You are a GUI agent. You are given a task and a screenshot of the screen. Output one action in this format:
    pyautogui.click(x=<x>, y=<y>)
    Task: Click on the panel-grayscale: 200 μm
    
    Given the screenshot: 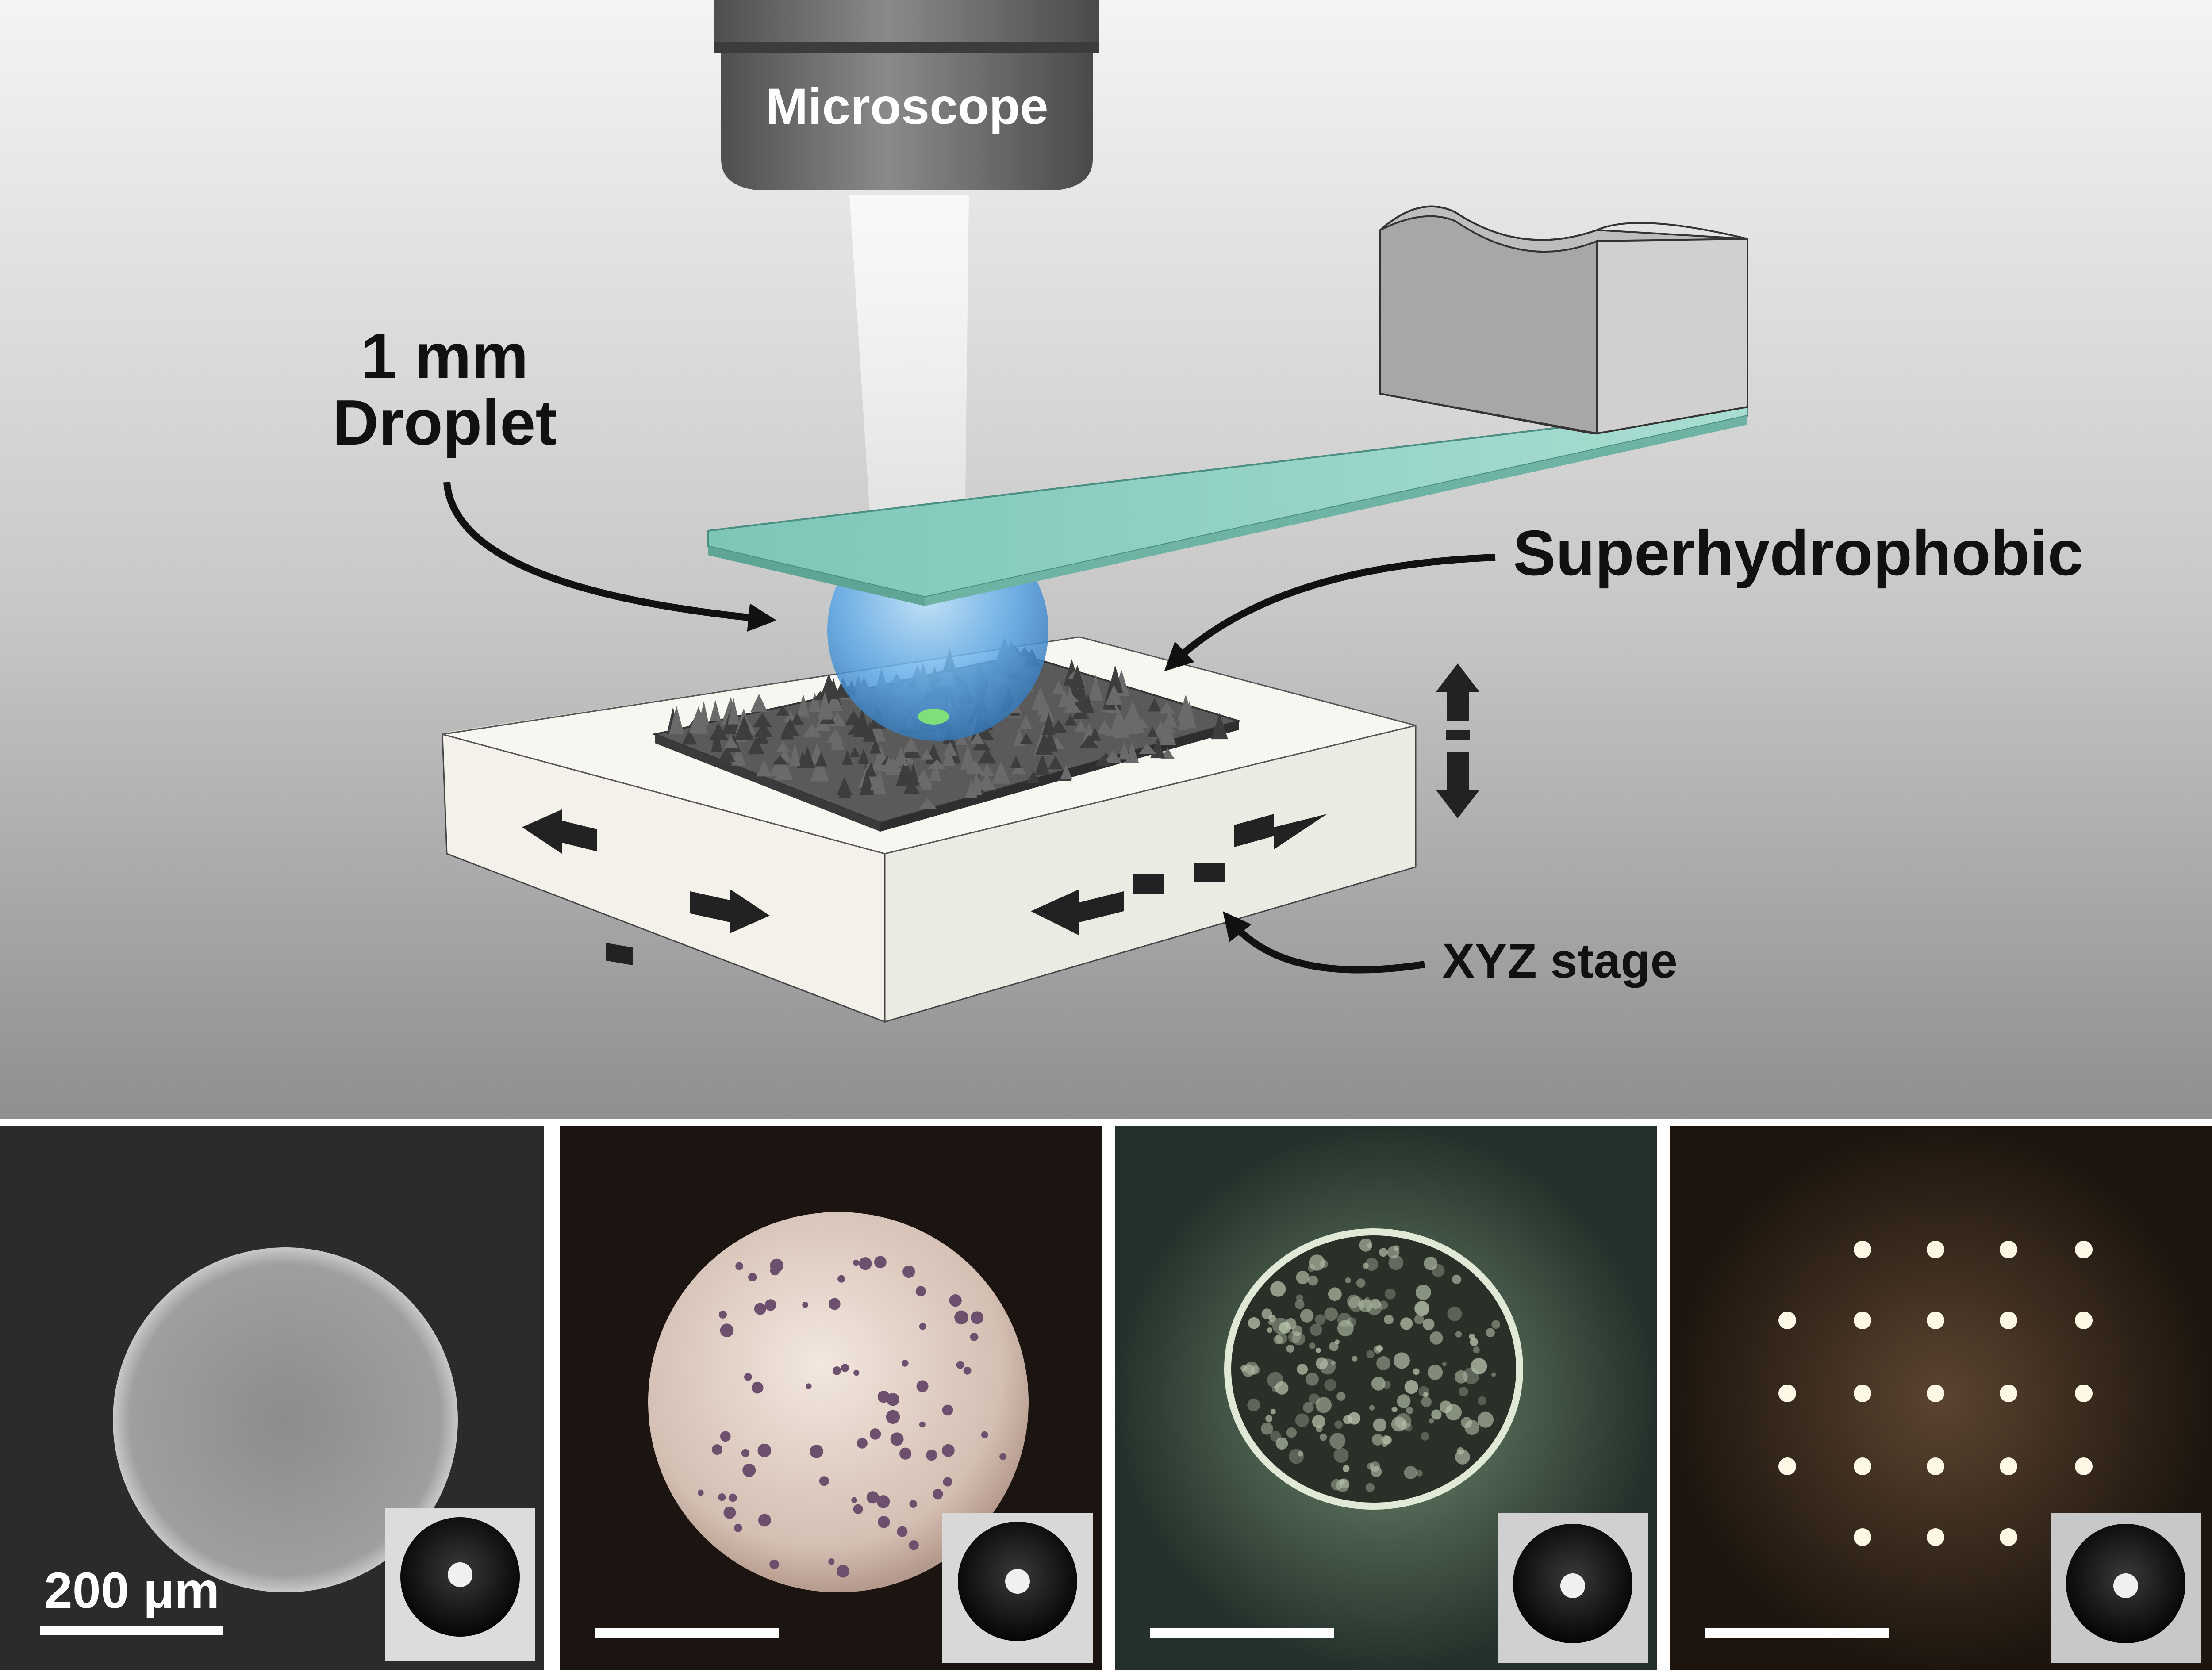 What is the action you would take?
    pyautogui.click(x=272, y=1398)
    